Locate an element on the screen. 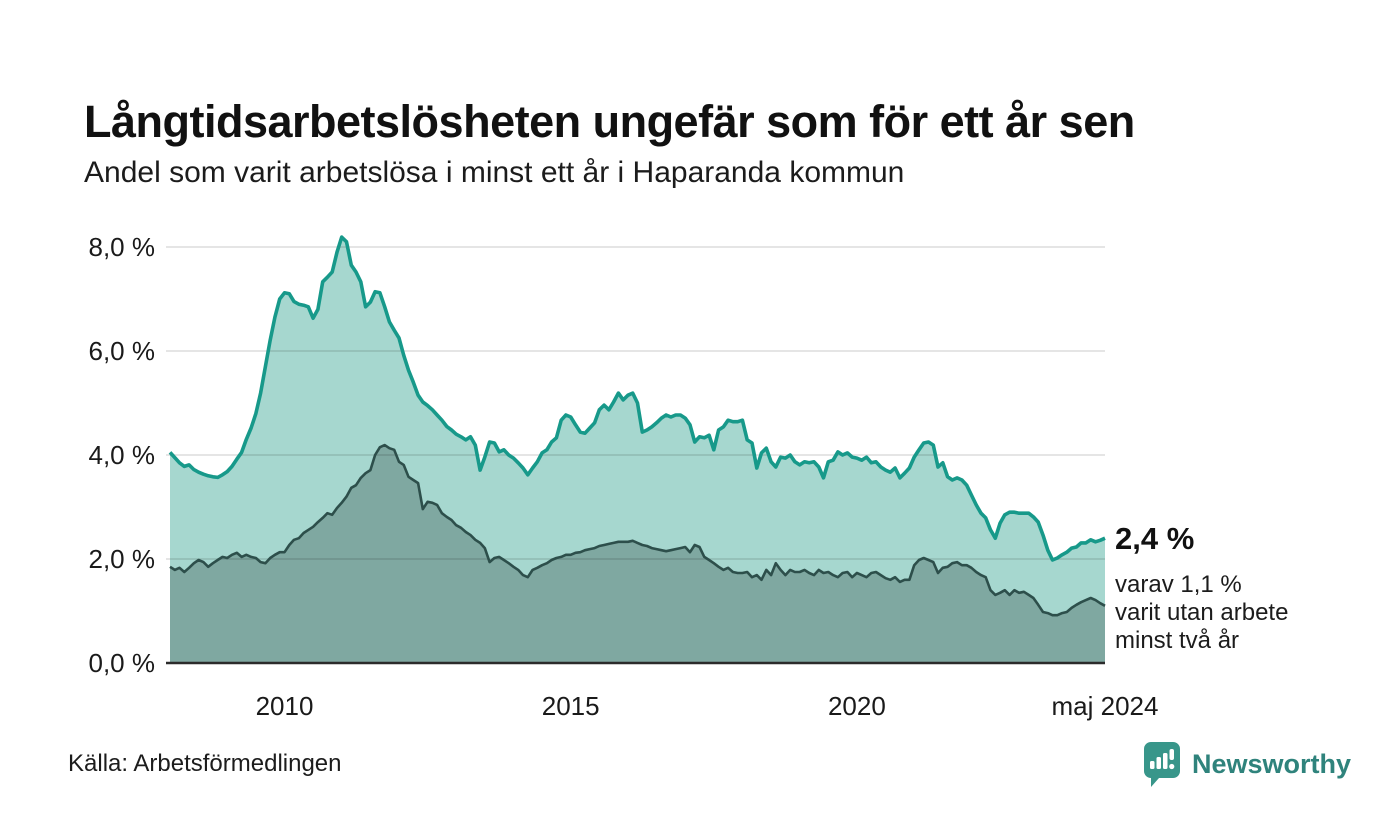  y-tick-label: 8,0 % is located at coordinates (122, 247).